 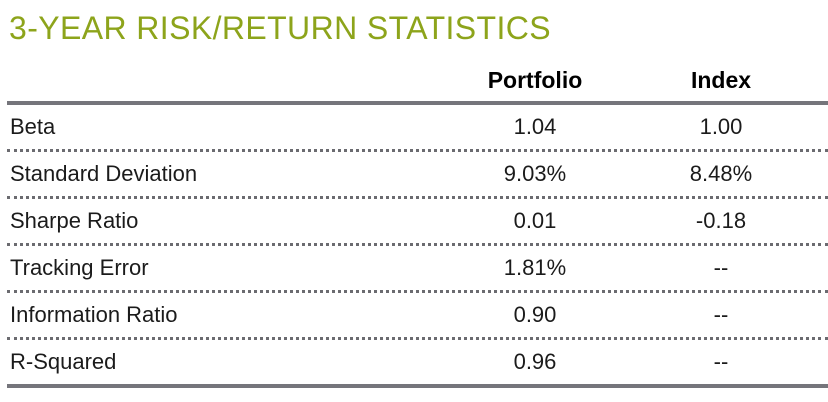 I want to click on row-label: Beta, so click(x=33, y=126).